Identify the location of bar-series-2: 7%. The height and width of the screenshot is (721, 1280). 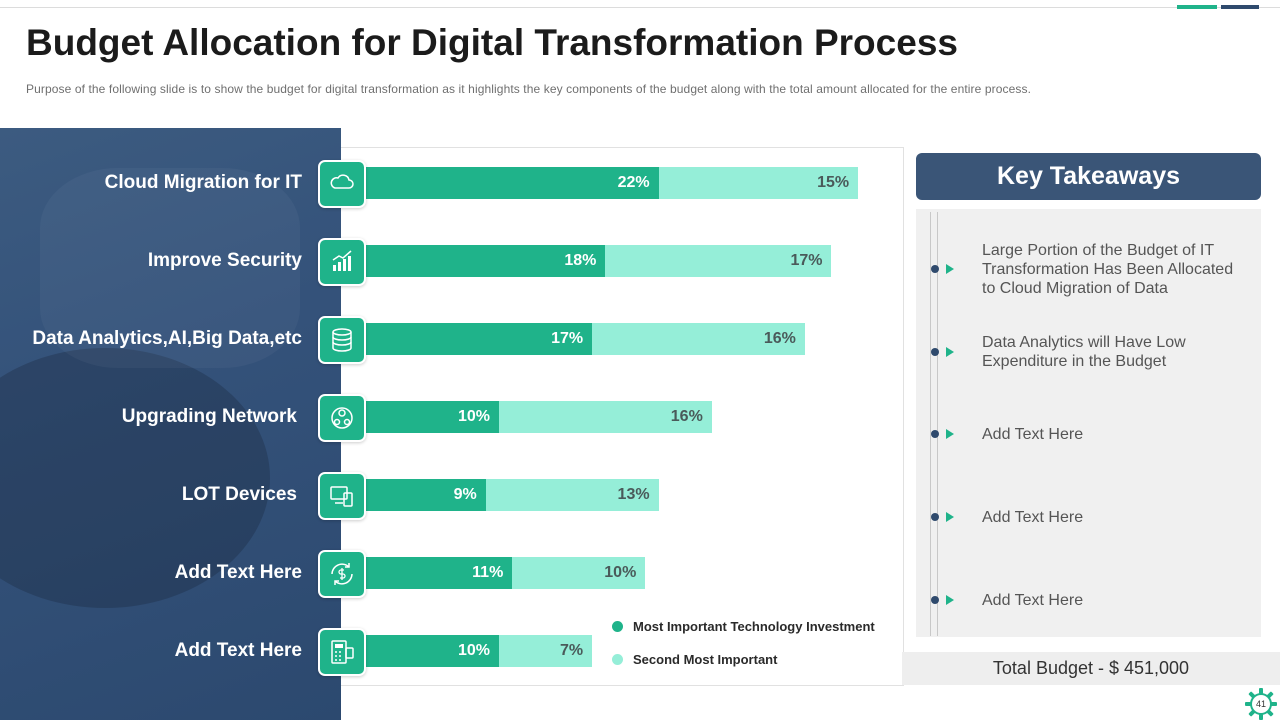
(546, 651).